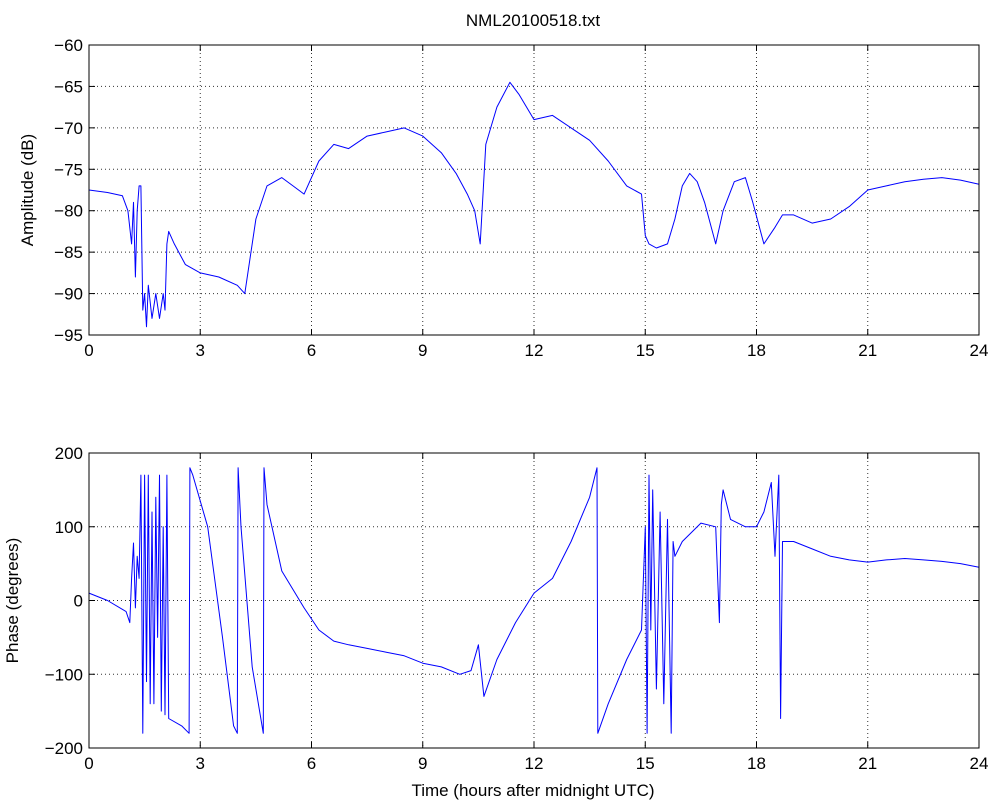  What do you see at coordinates (68, 190) in the screenshot?
I see `amplitude-y-tick-labels: −95 −90 −85 −80 −75 −70 −65 −60` at bounding box center [68, 190].